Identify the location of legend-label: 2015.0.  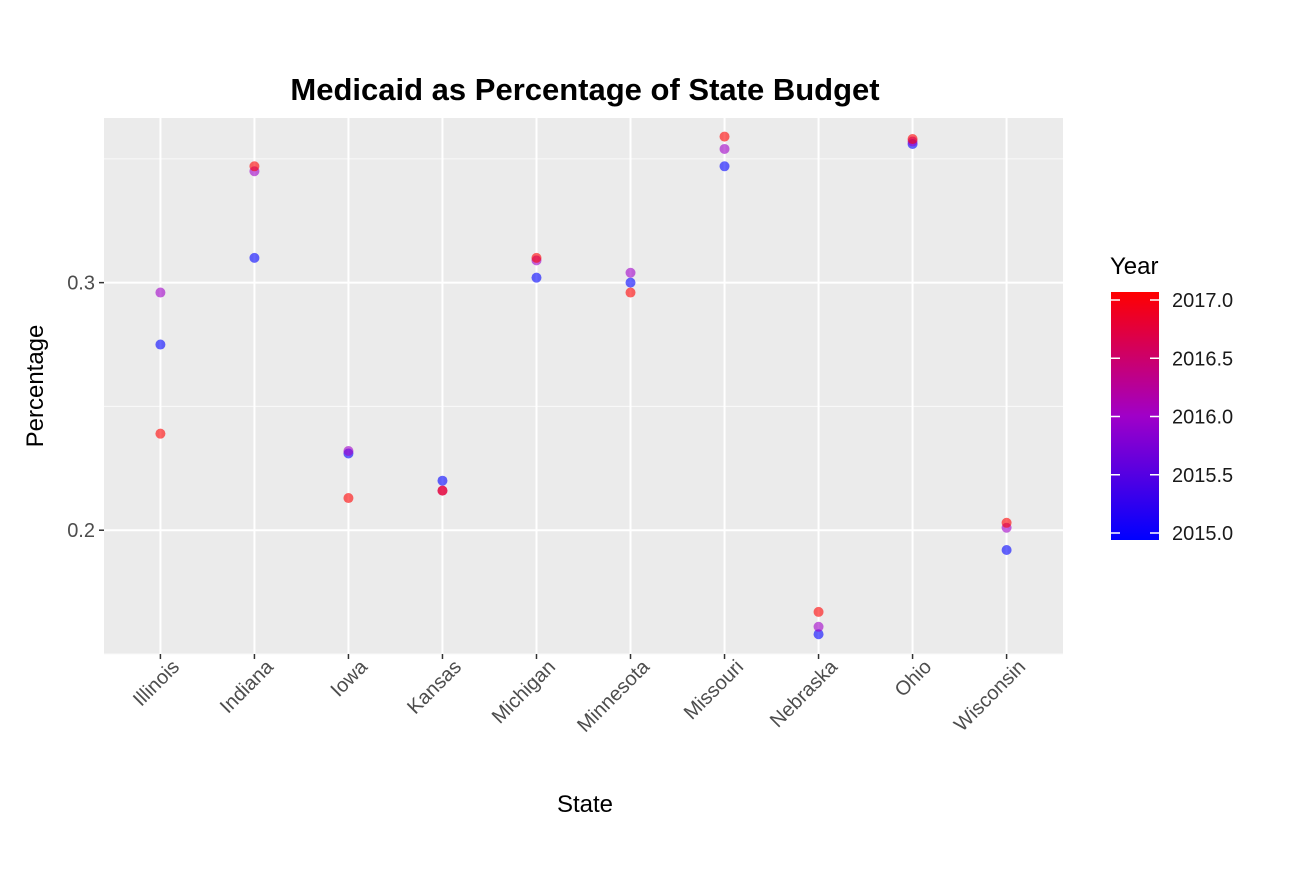
(1202, 534).